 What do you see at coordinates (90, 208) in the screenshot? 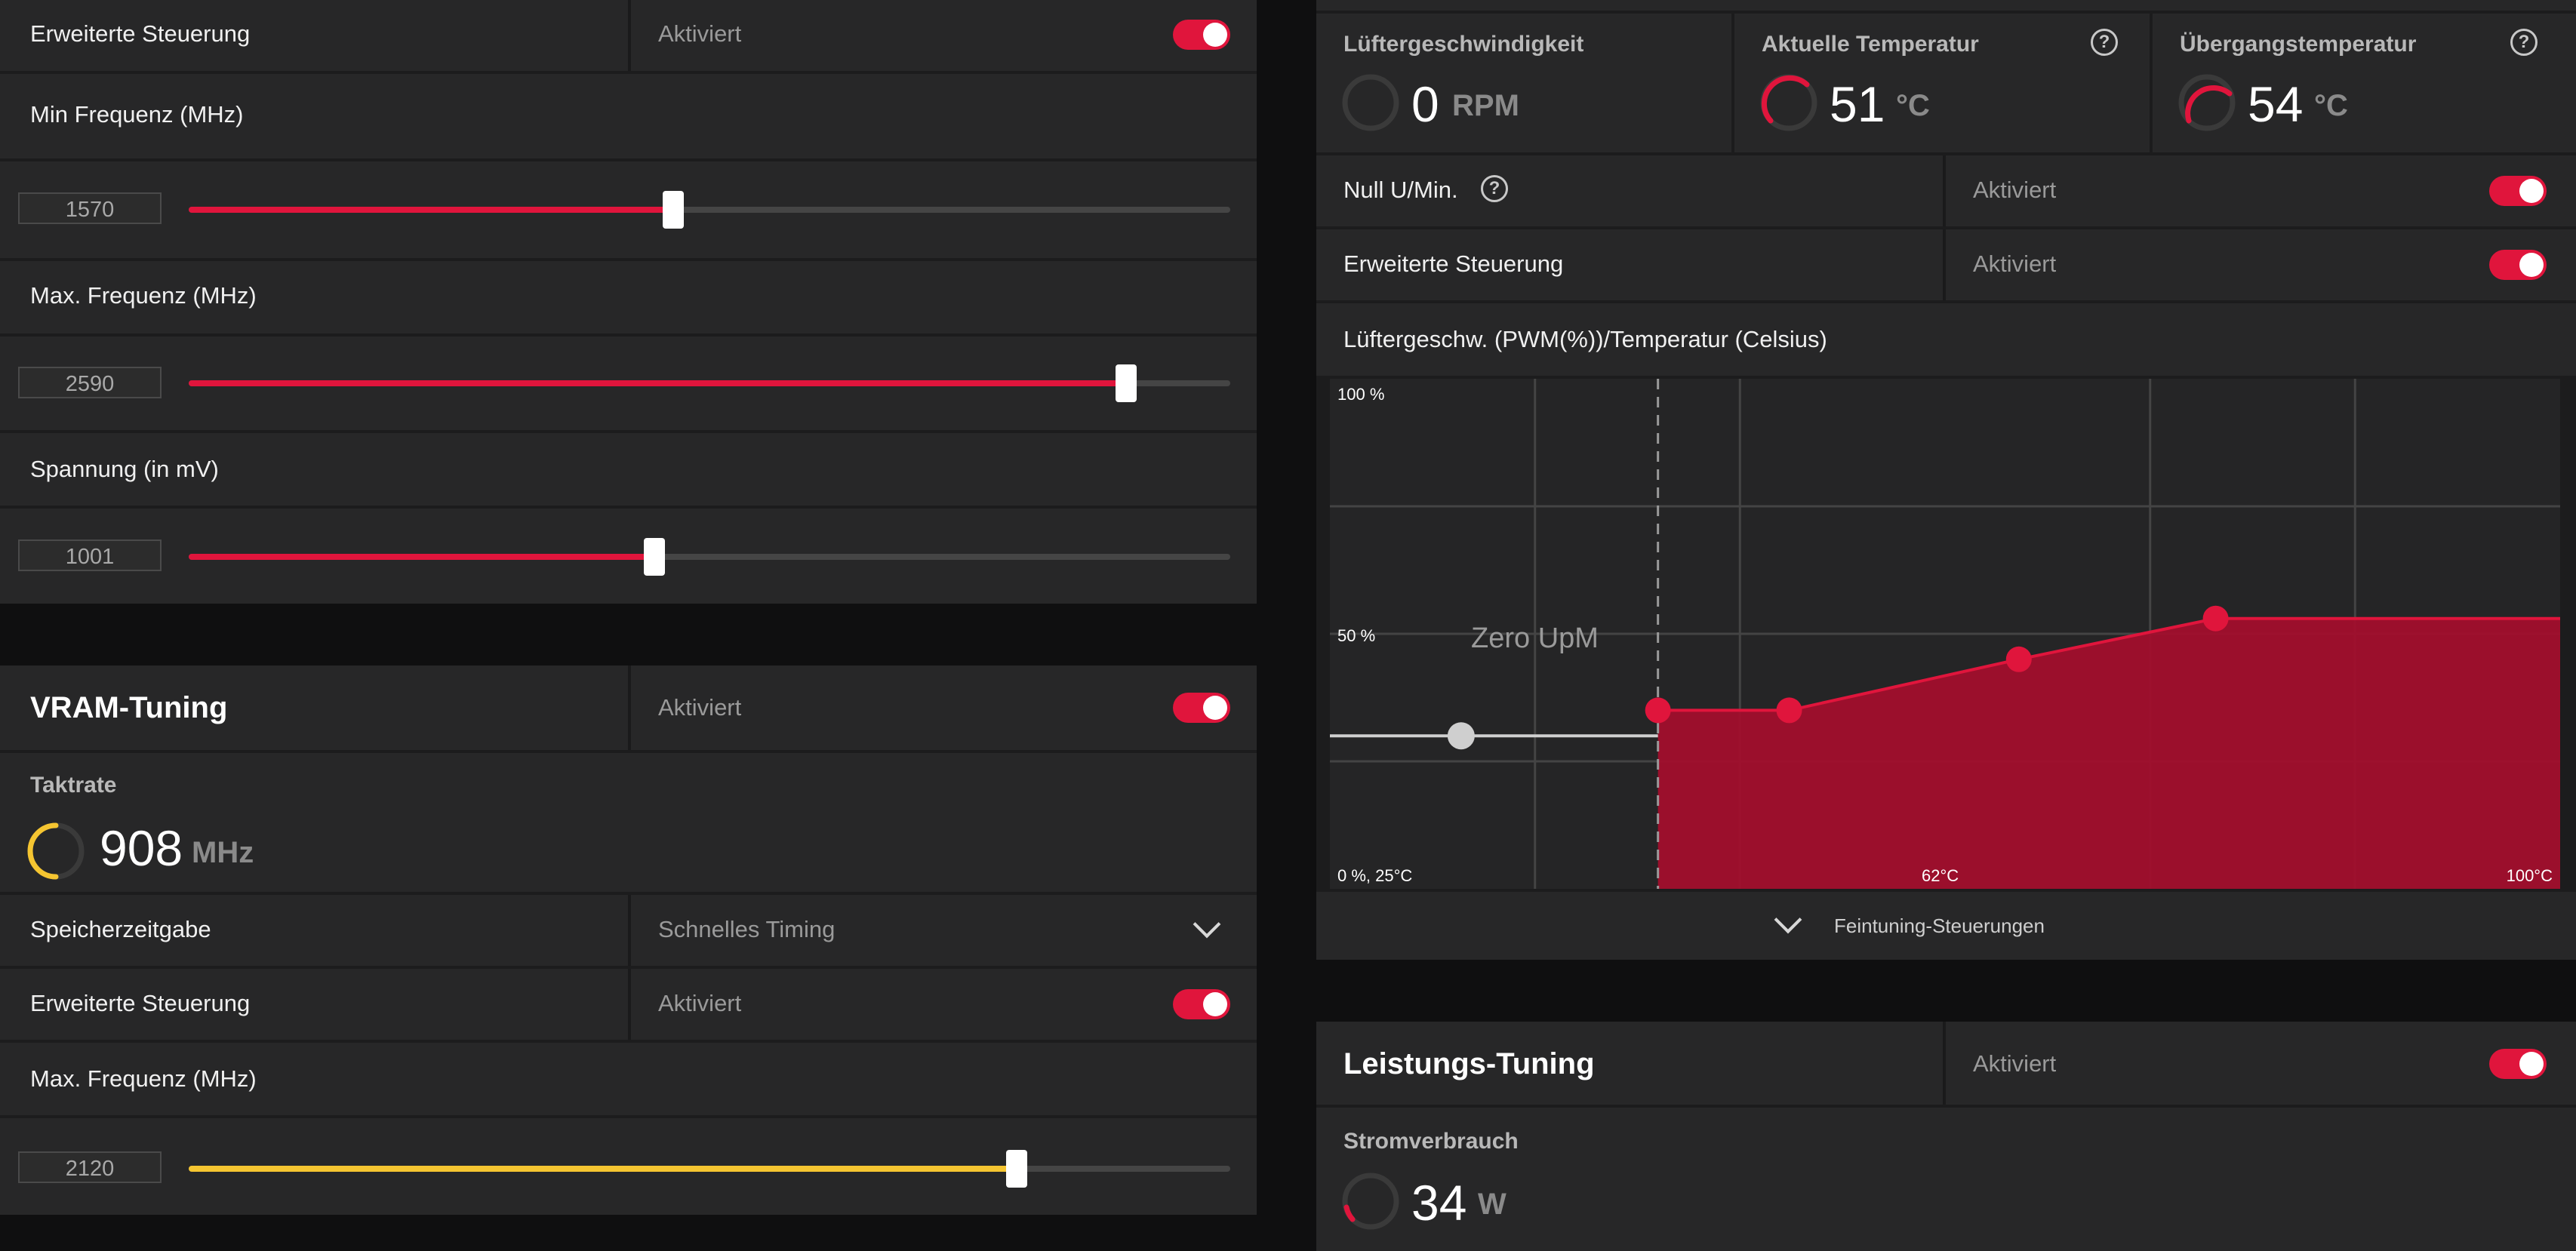
I see `min-frequency-input: 1570` at bounding box center [90, 208].